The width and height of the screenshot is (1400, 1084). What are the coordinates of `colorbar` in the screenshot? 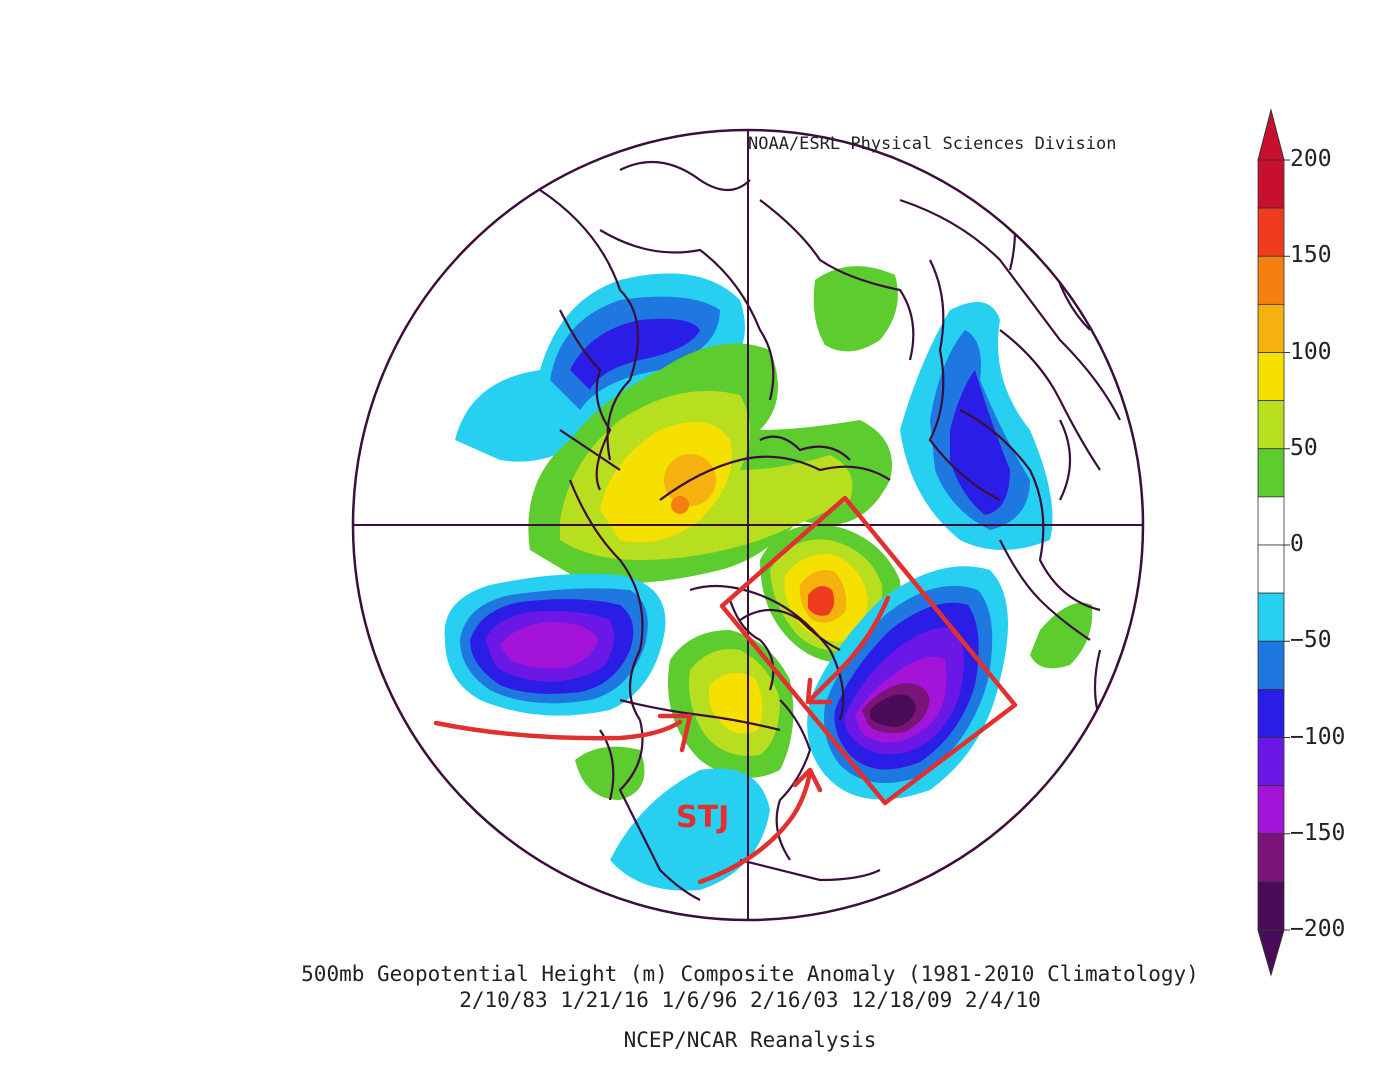 It's located at (1273, 542).